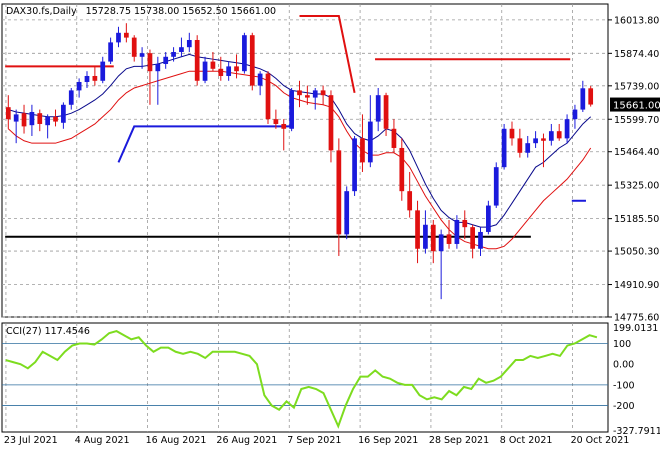 Image resolution: width=660 pixels, height=454 pixels. Describe the element at coordinates (388, 440) in the screenshot. I see `x-tick-label: 16 Sep 2021` at that location.